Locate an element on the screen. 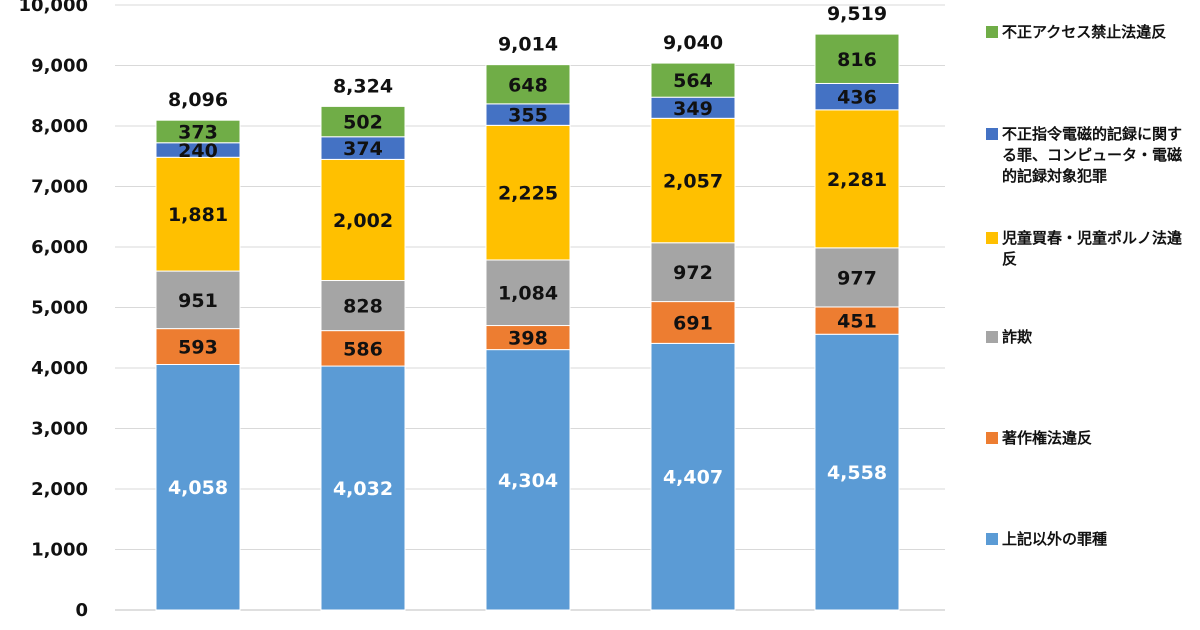 The height and width of the screenshot is (630, 1200). legend-swatch-copyright-violation is located at coordinates (992, 438).